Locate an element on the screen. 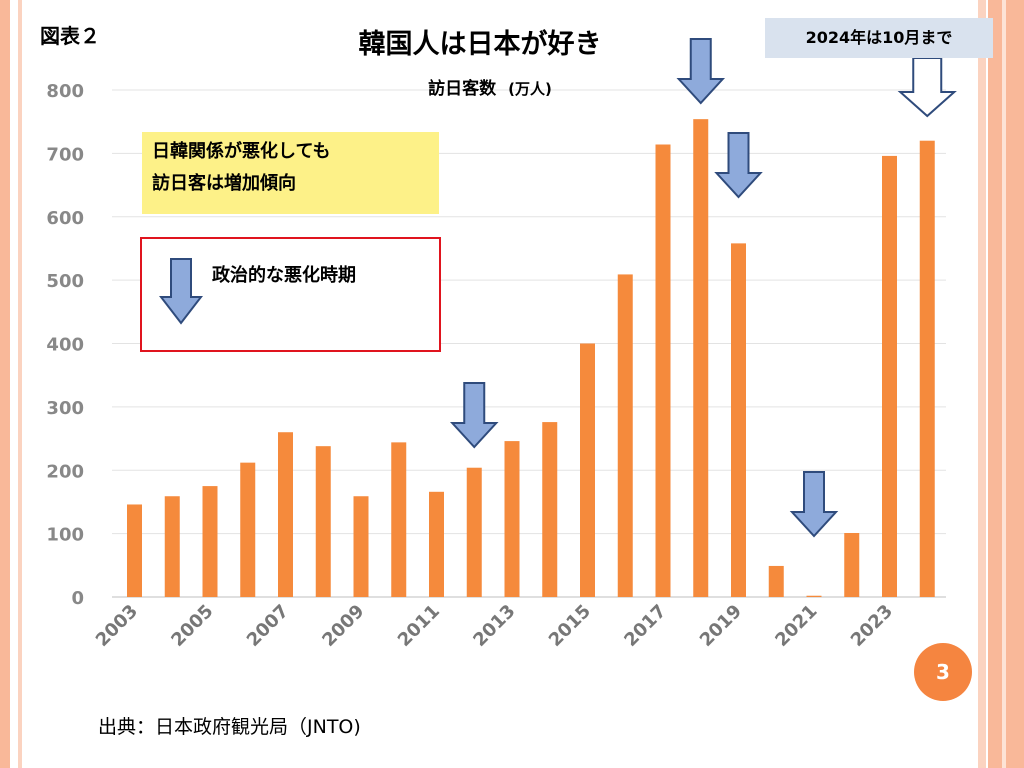  down-arrow-icon-2012 is located at coordinates (474, 415).